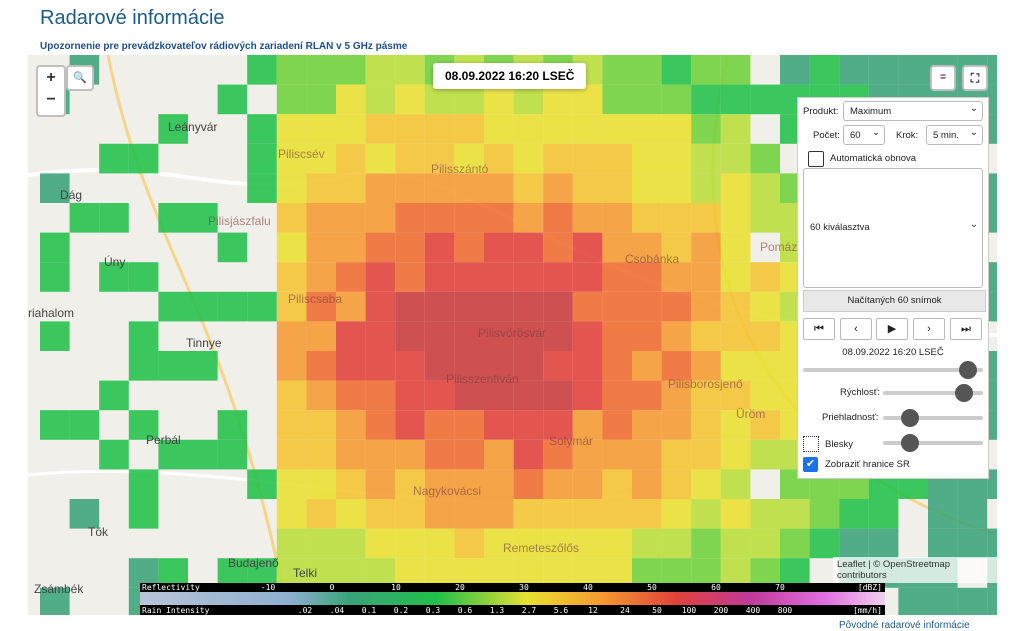 The width and height of the screenshot is (1024, 631). Describe the element at coordinates (826, 135) in the screenshot. I see `label: Počet:` at that location.